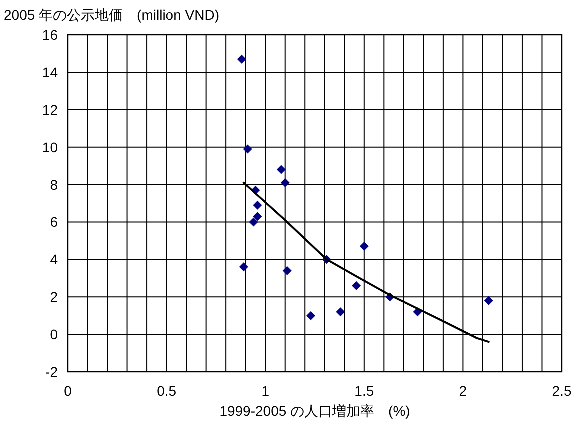 This screenshot has height=424, width=576. Describe the element at coordinates (562, 391) in the screenshot. I see `x-tick-label: 2.5` at that location.